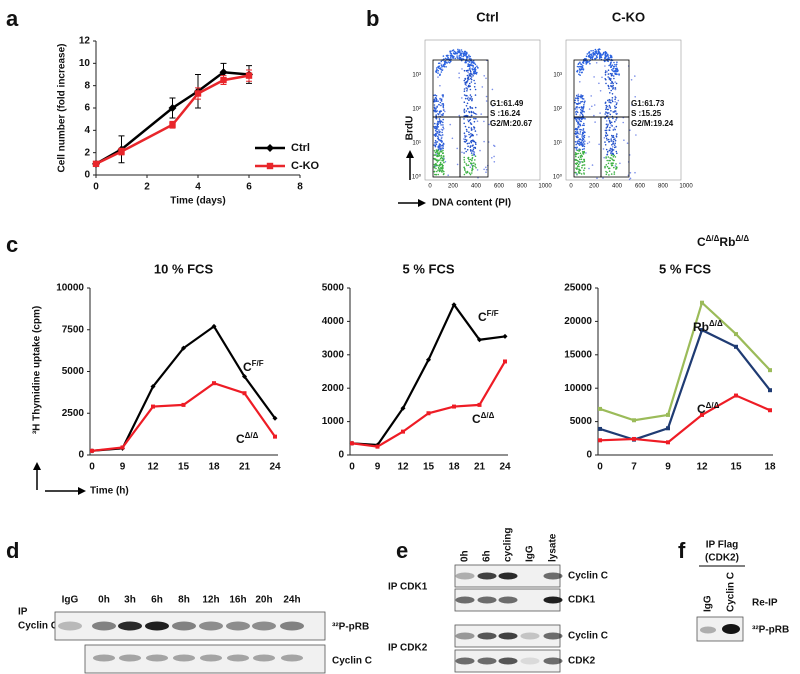  What do you see at coordinates (23, 612) in the screenshot?
I see `ip-label: IP` at bounding box center [23, 612].